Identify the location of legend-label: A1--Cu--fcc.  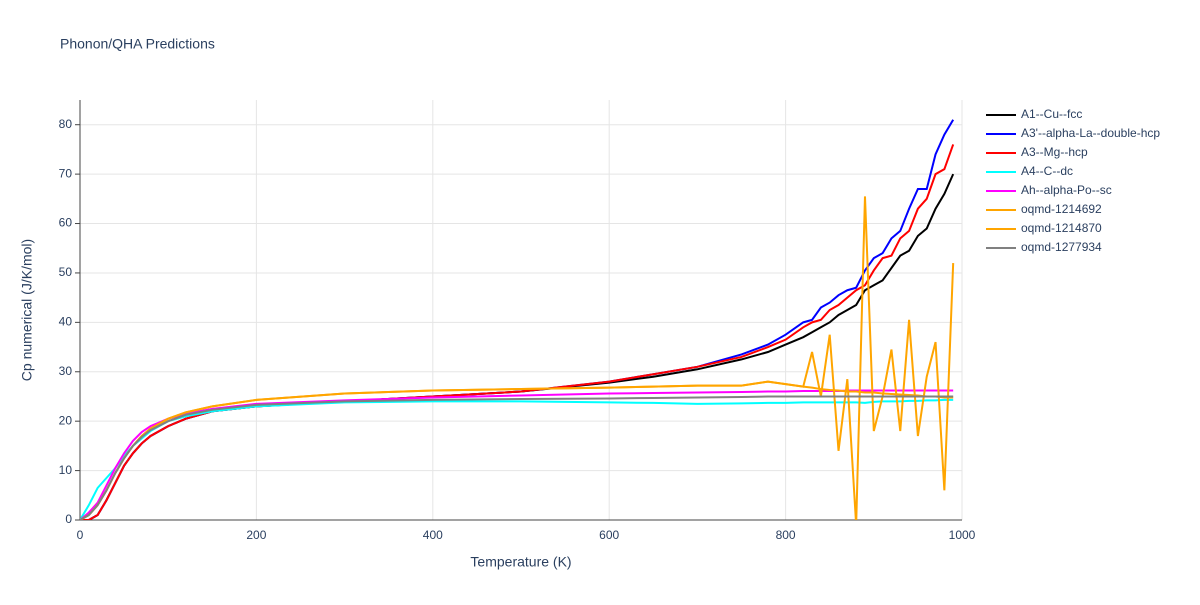
(1051, 114).